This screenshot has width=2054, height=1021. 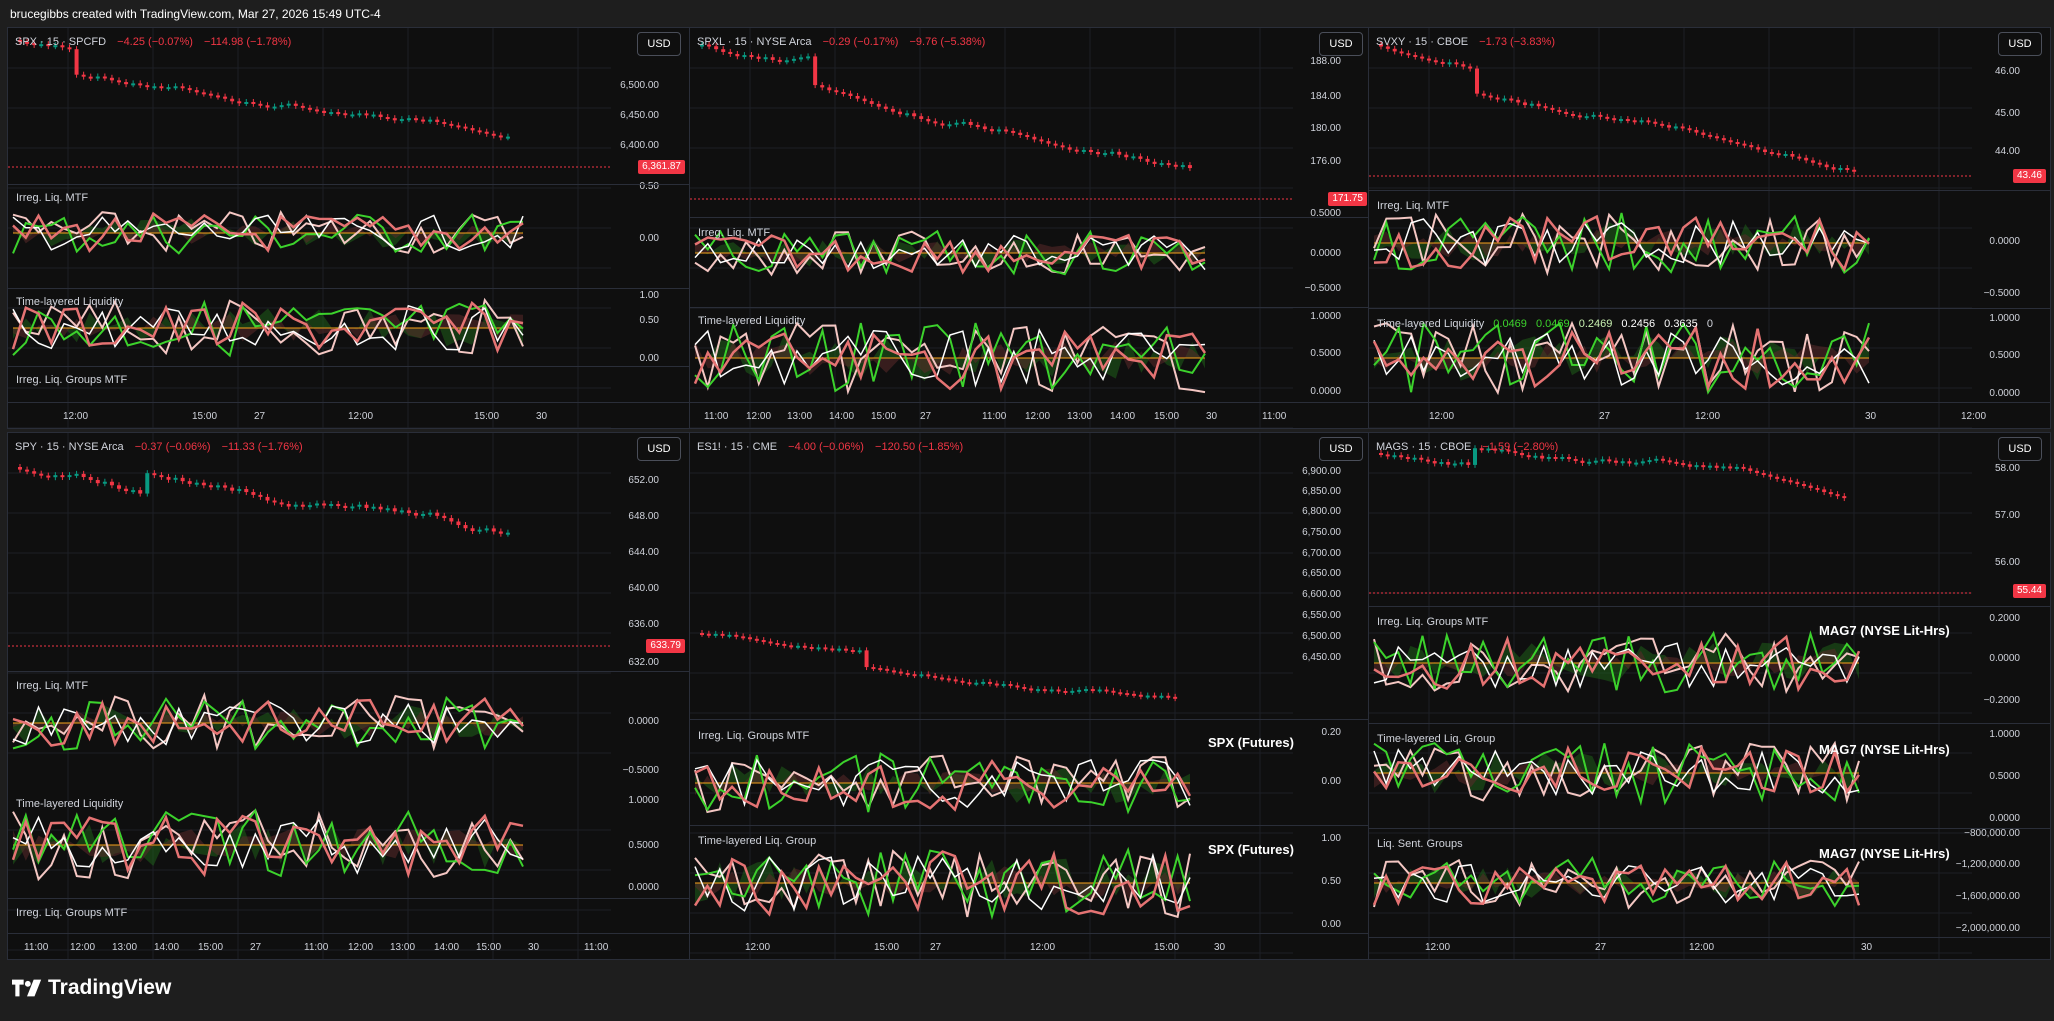 I want to click on price-axis-label: 6,850.00, so click(x=1321, y=491).